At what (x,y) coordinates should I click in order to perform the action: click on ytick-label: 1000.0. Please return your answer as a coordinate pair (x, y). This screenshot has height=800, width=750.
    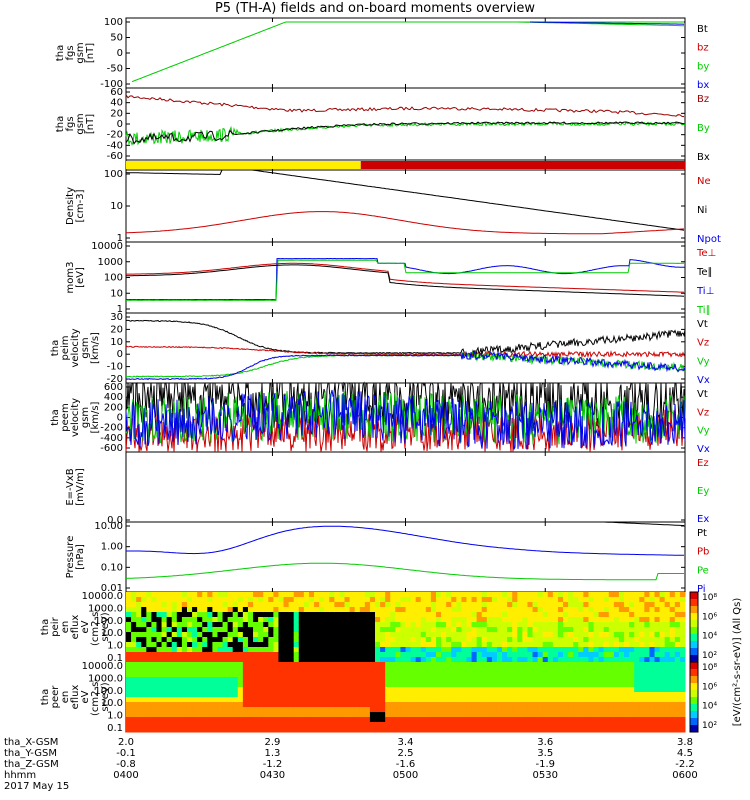
    Looking at the image, I should click on (105, 678).